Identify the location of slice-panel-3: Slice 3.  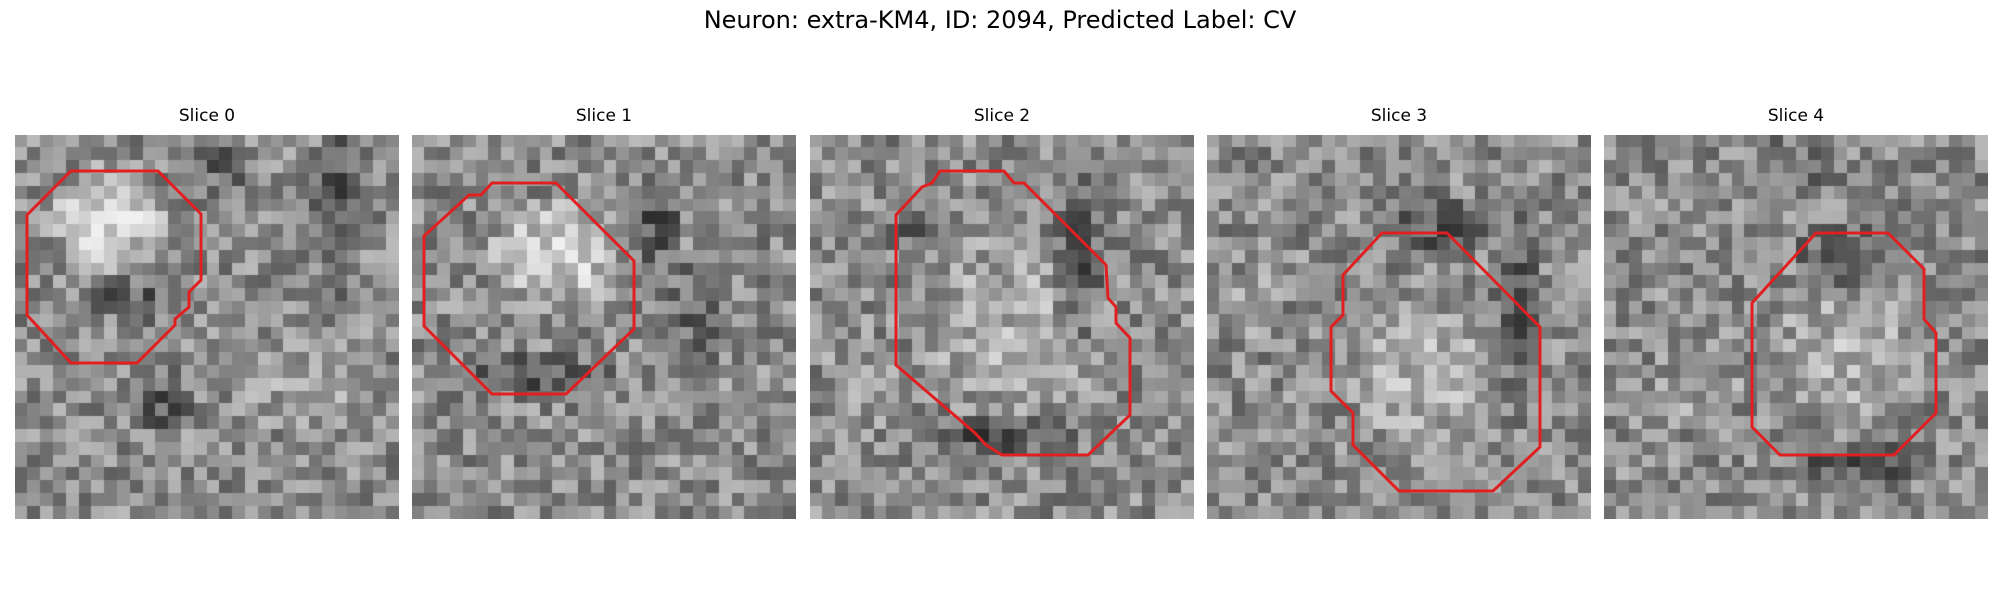
(1399, 312).